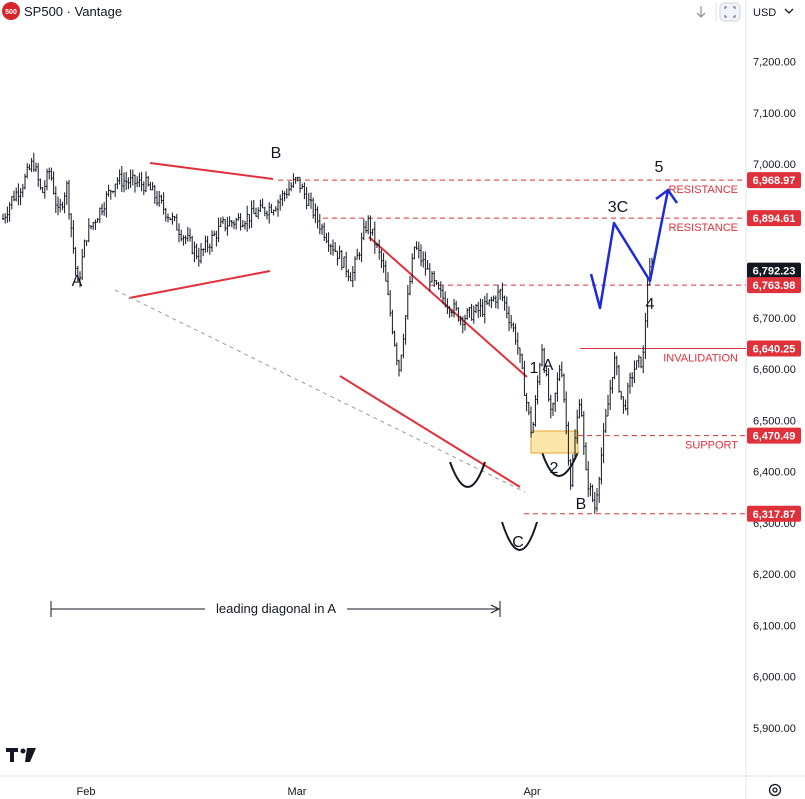  I want to click on time-axis: Feb Mar Apr, so click(309, 792).